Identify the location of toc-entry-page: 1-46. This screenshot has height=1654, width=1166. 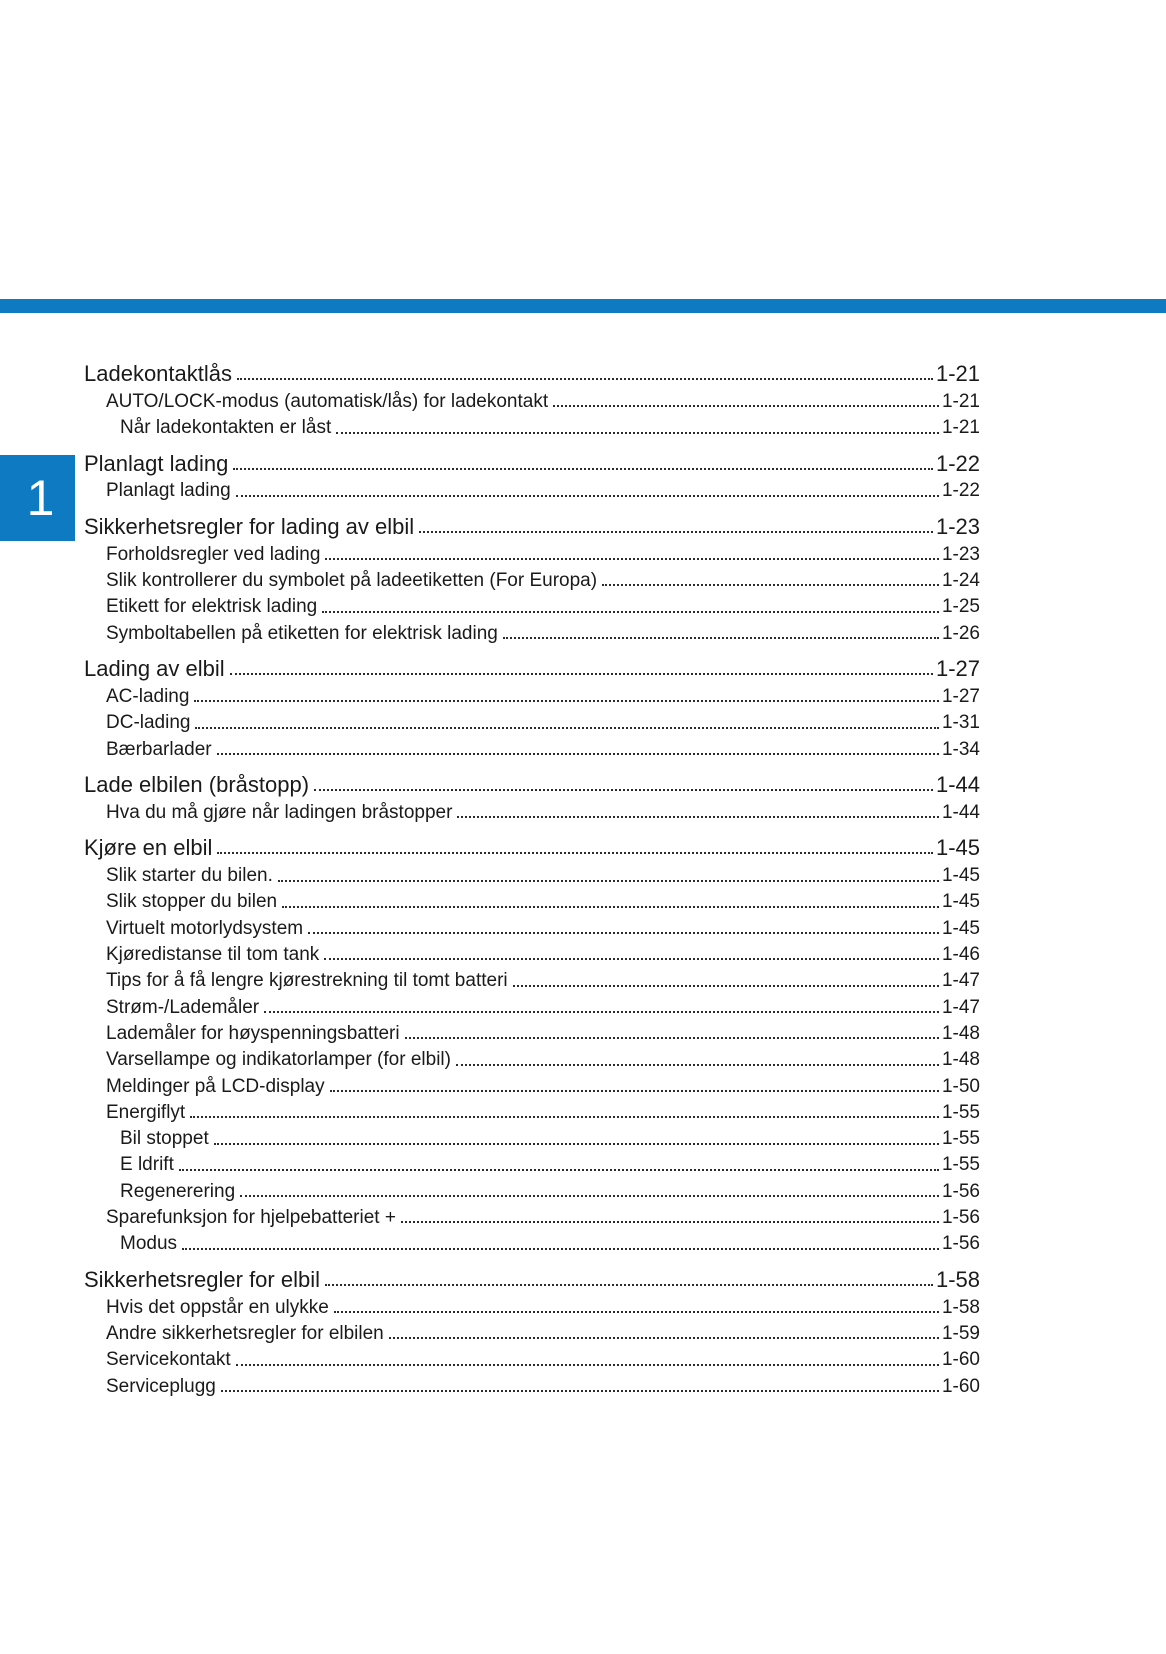
(960, 955).